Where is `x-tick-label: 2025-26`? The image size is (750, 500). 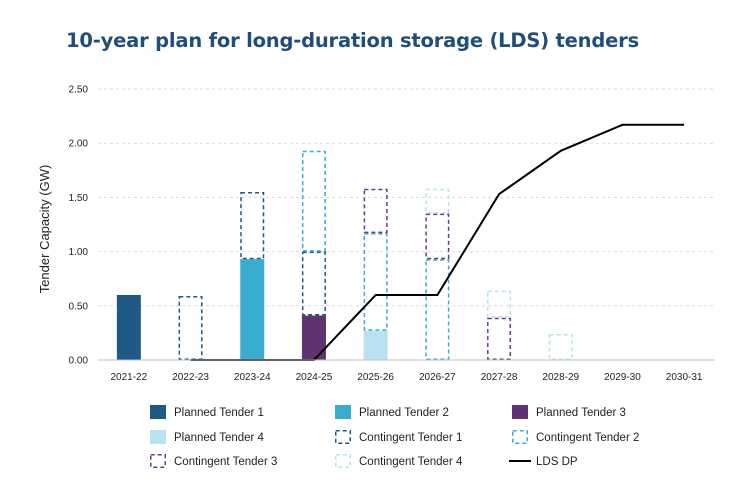
x-tick-label: 2025-26 is located at coordinates (375, 377).